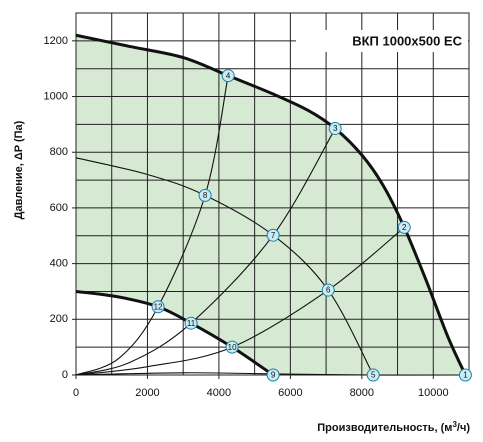 This screenshot has width=483, height=442. I want to click on point-label: 11, so click(191, 323).